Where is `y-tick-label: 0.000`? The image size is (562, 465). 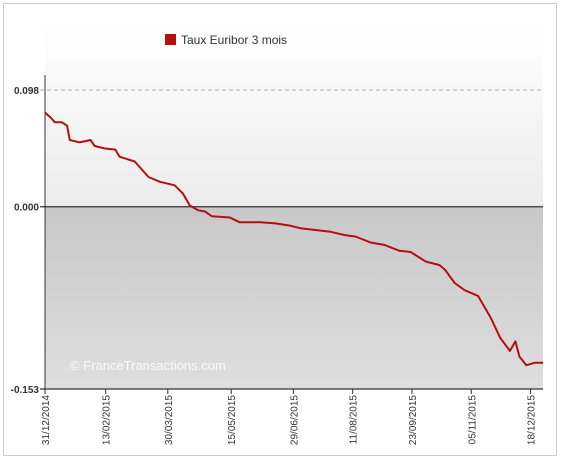
y-tick-label: 0.000 is located at coordinates (26, 208).